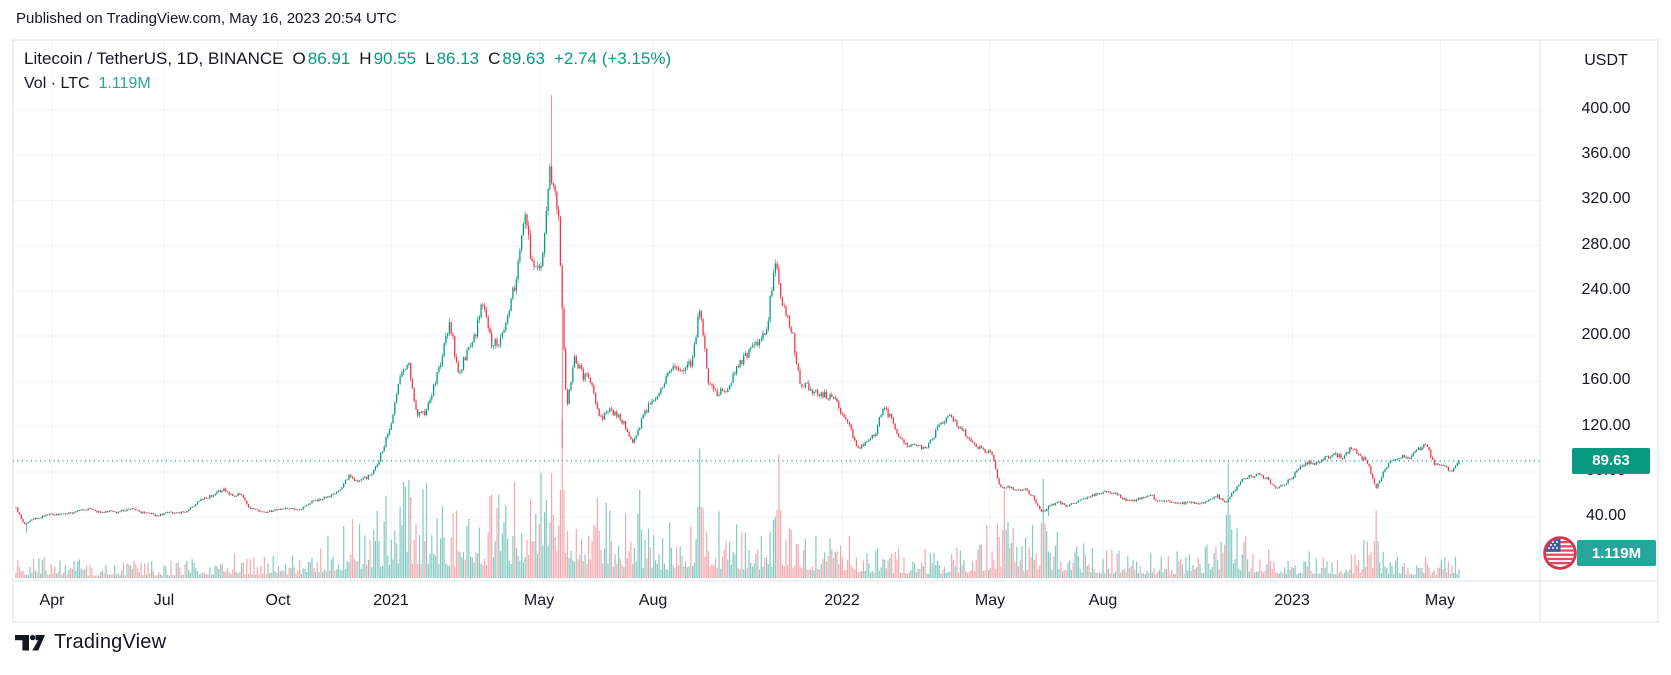  What do you see at coordinates (494, 58) in the screenshot?
I see `close-label: C` at bounding box center [494, 58].